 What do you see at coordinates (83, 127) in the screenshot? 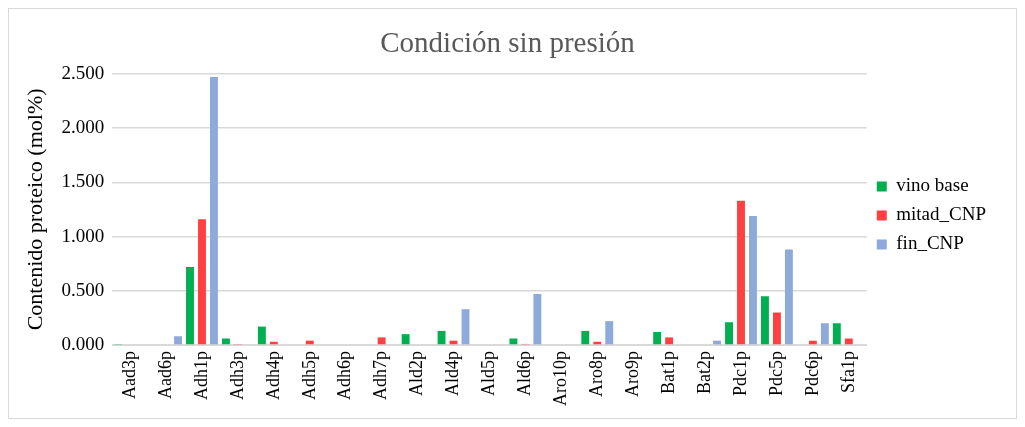
I see `y-tick-label: 2.000` at bounding box center [83, 127].